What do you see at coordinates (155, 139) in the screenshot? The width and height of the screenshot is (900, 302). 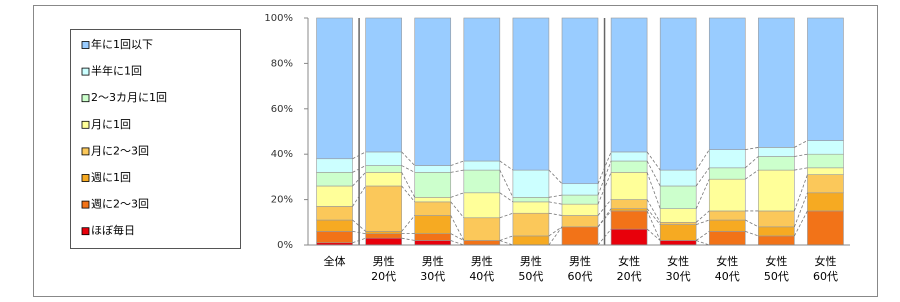 I see `legend-box` at bounding box center [155, 139].